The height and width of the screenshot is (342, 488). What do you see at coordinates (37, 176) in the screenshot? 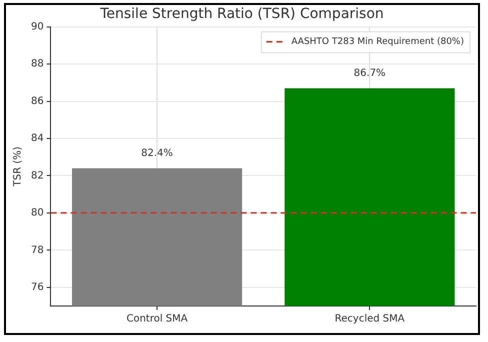
I see `y-tick-label: 82` at bounding box center [37, 176].